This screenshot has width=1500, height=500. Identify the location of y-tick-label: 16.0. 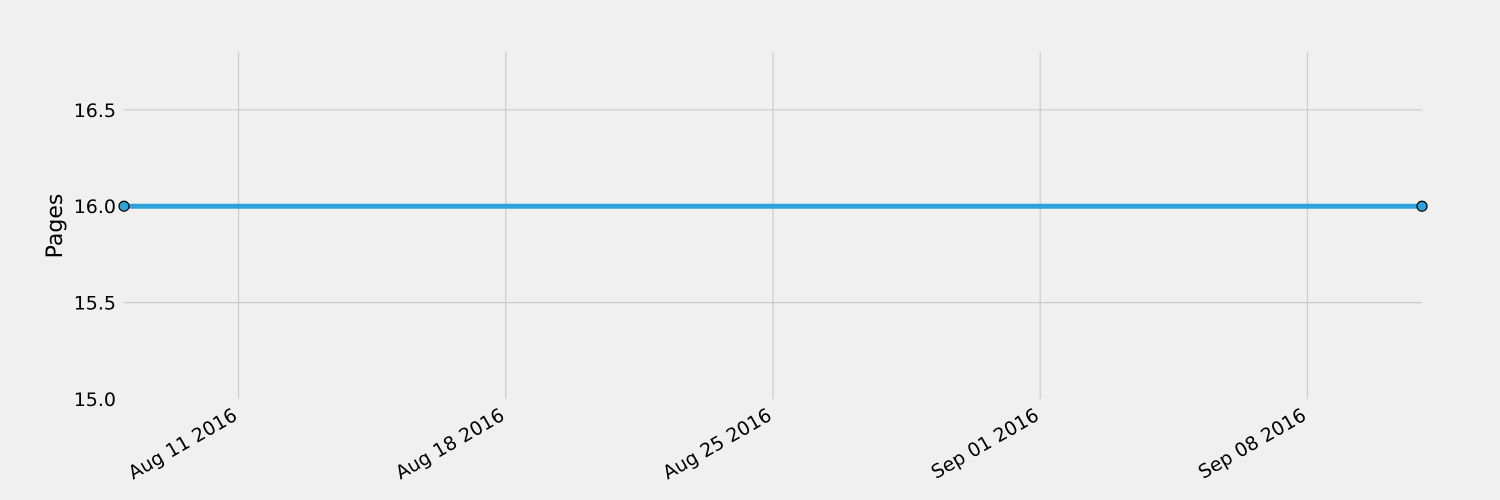
(95, 207).